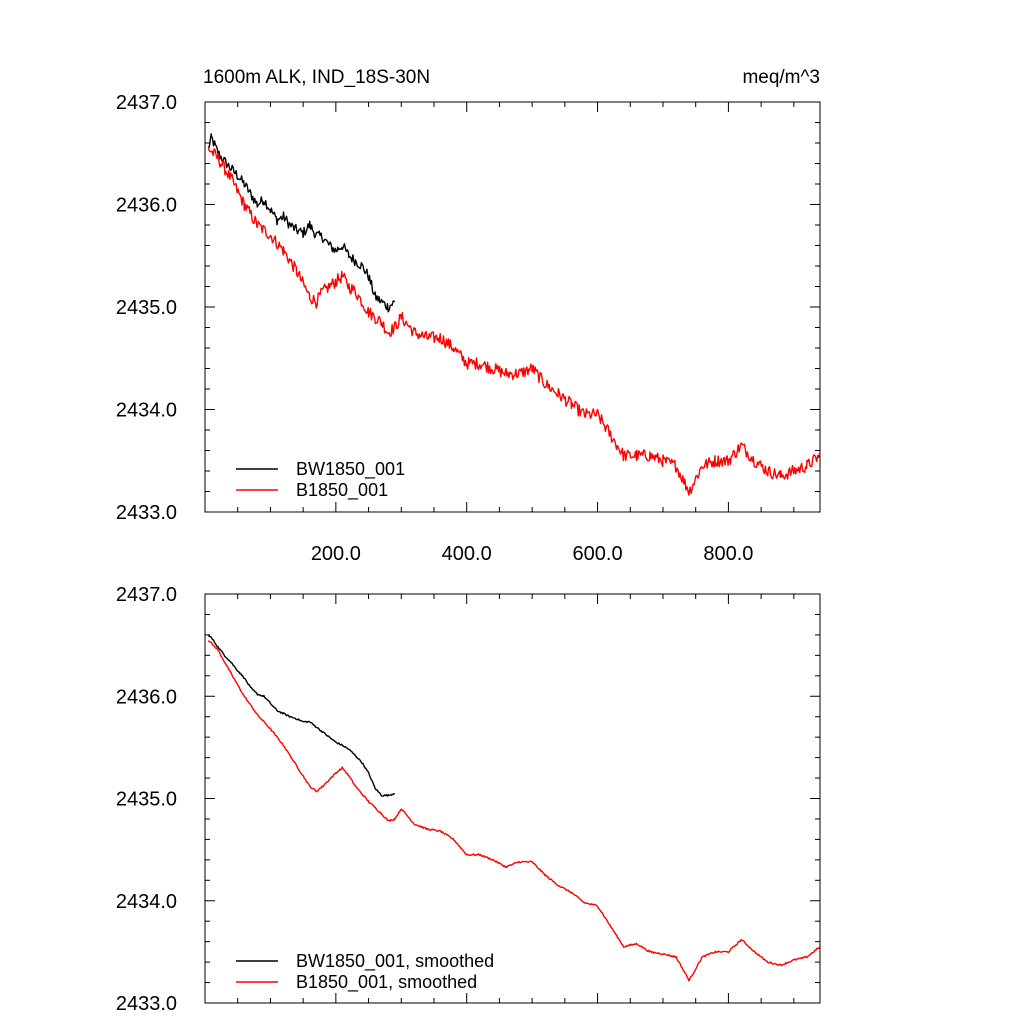 The width and height of the screenshot is (1024, 1024). Describe the element at coordinates (336, 554) in the screenshot. I see `x-tick-label: 200.0` at that location.